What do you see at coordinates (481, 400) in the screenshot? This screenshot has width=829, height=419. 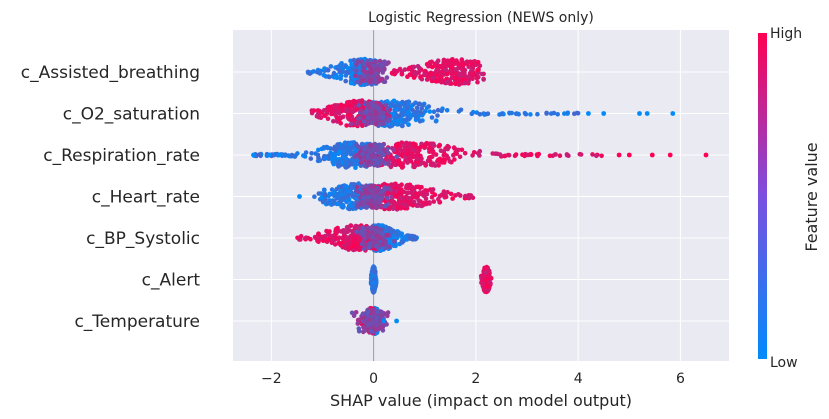 I see `x-axis-label: SHAP value (impact on model output)` at bounding box center [481, 400].